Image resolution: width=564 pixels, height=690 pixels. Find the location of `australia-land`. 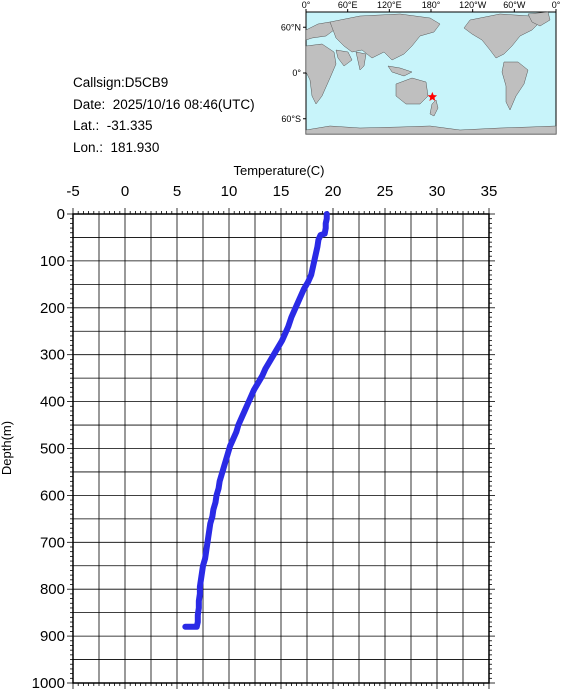

australia-land is located at coordinates (412, 91).